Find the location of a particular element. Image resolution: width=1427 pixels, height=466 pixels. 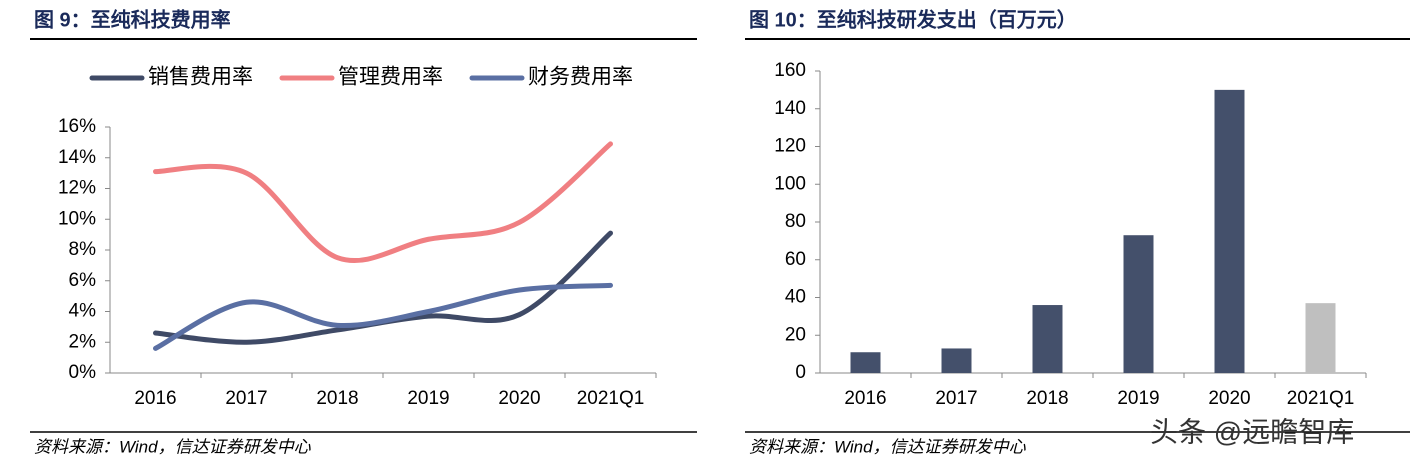

y-tick-label: 2% is located at coordinates (83, 341).